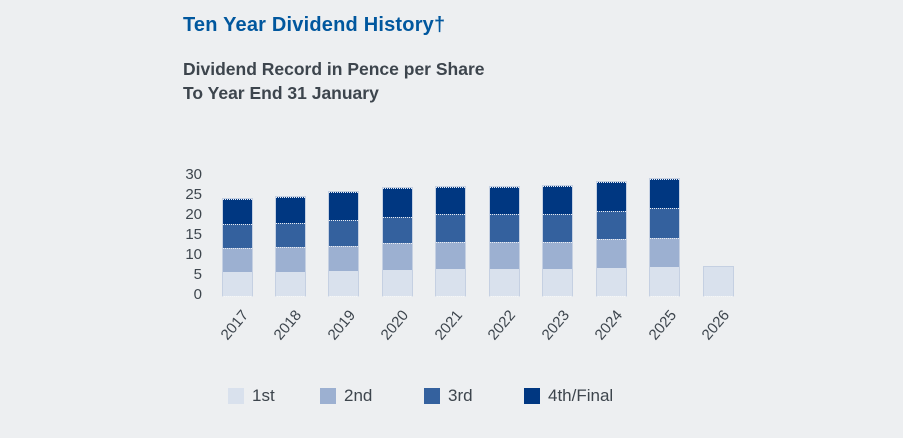 This screenshot has height=438, width=903. What do you see at coordinates (395, 325) in the screenshot?
I see `x-axis-tick-label: 2020` at bounding box center [395, 325].